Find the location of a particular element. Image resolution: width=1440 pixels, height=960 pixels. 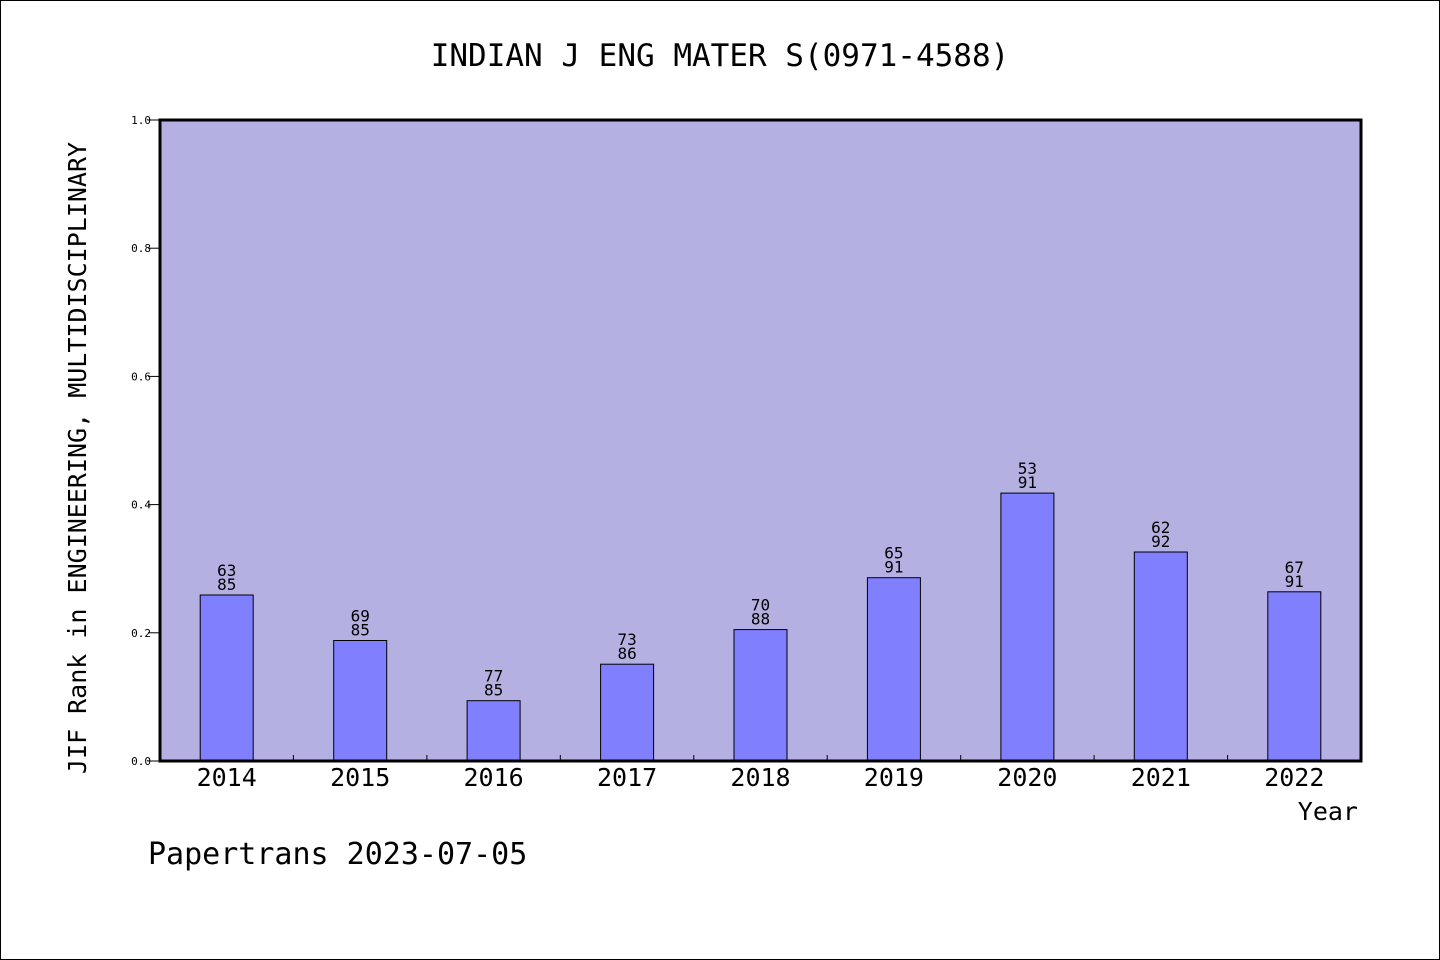

y-tick-label: 0.0 is located at coordinates (141, 761).